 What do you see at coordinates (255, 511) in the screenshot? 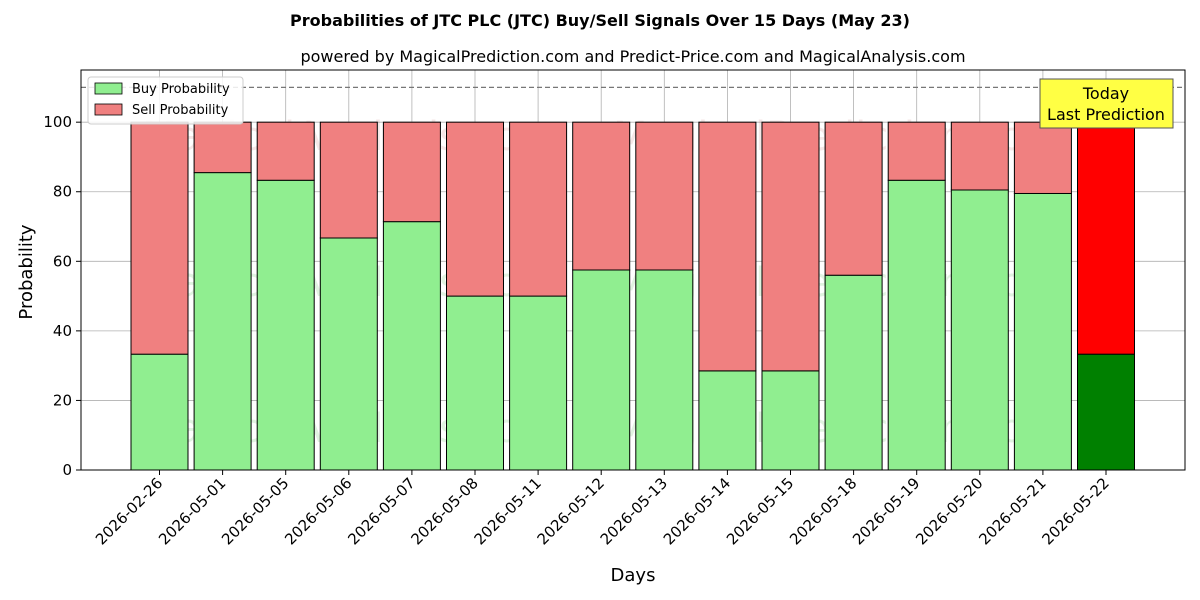
I see `x-tick-label: 2026-05-05` at bounding box center [255, 511].